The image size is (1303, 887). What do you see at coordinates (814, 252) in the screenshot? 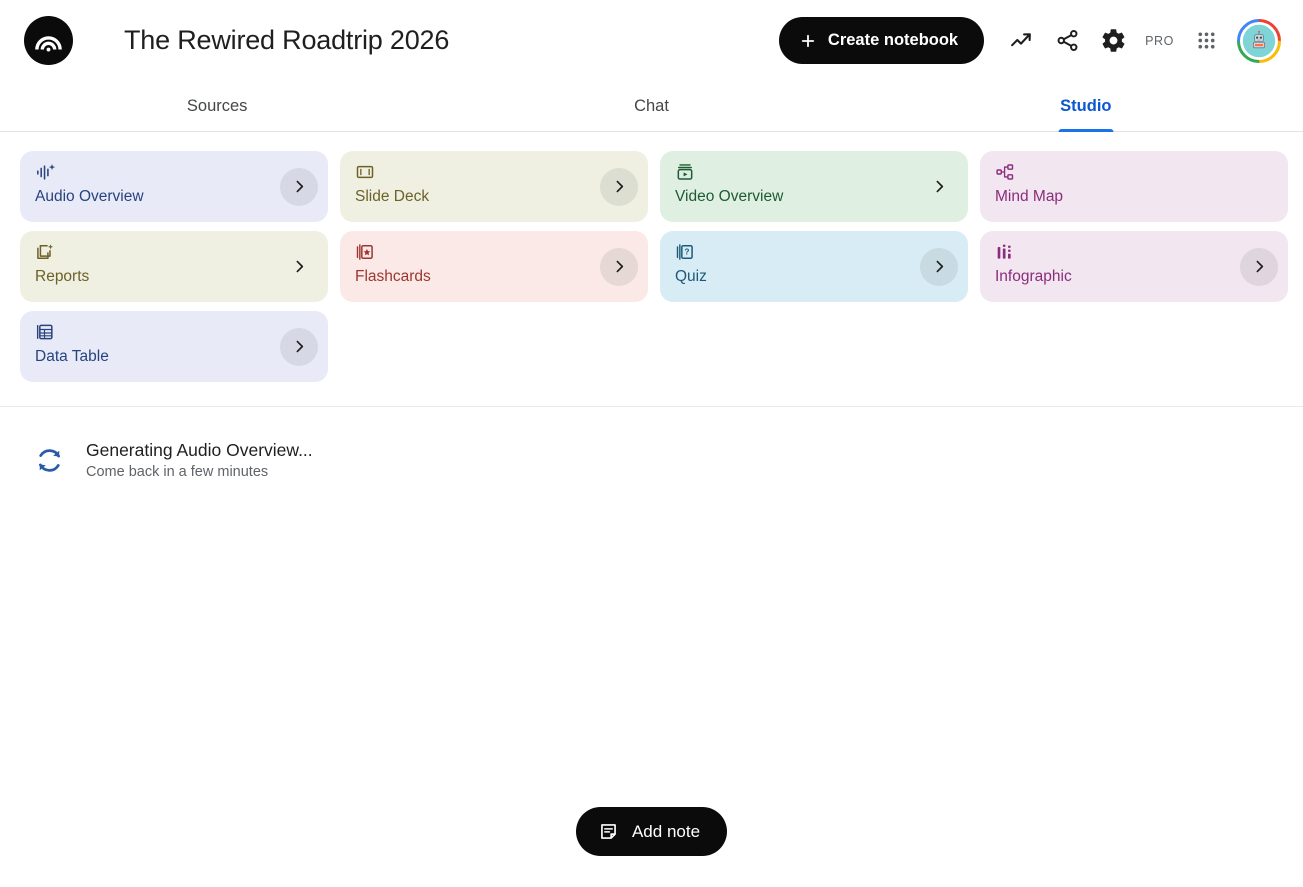
I see `quiz-icon: ?` at bounding box center [814, 252].